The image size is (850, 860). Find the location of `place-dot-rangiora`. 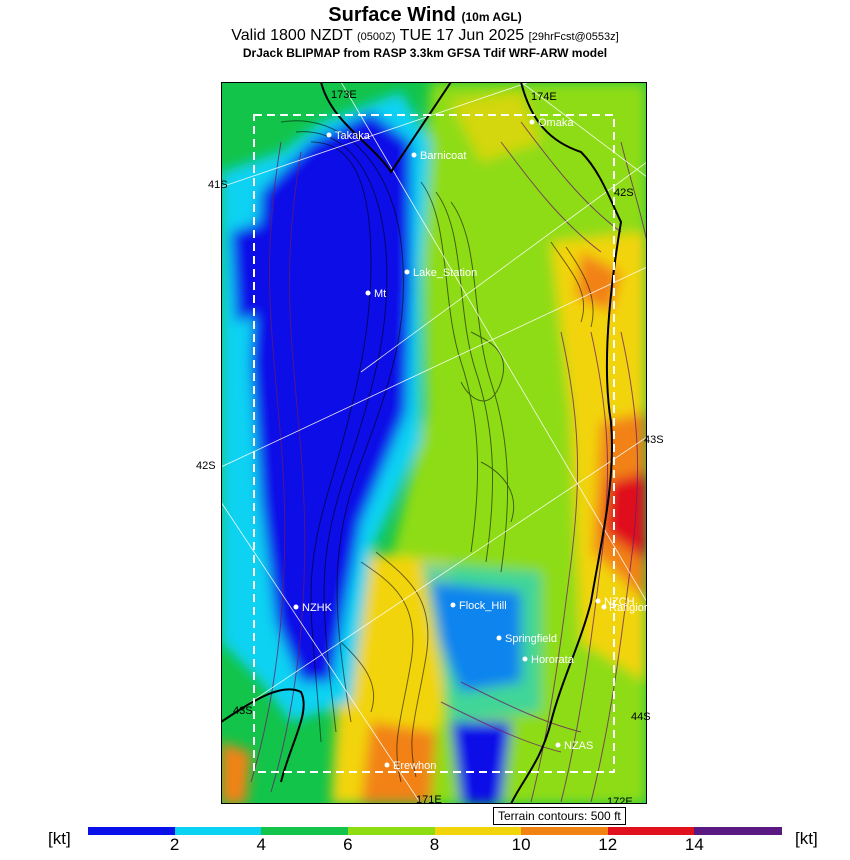

place-dot-rangiora is located at coordinates (604, 607).